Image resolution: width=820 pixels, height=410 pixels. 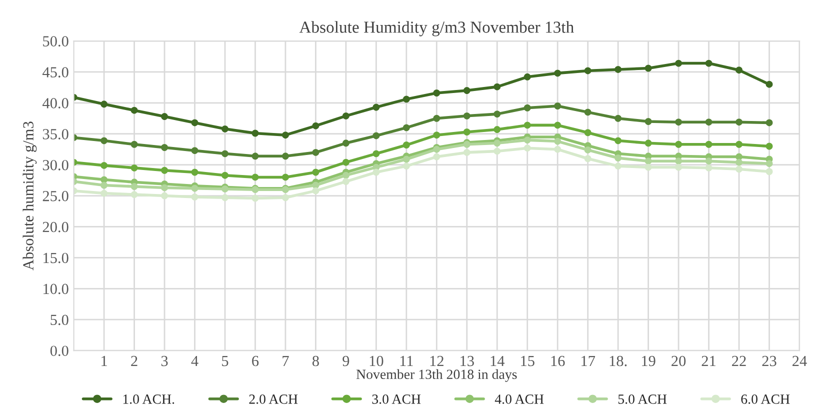 What do you see at coordinates (436, 28) in the screenshot?
I see `chart-title: Absolute Humidity g/m3 November 13th` at bounding box center [436, 28].